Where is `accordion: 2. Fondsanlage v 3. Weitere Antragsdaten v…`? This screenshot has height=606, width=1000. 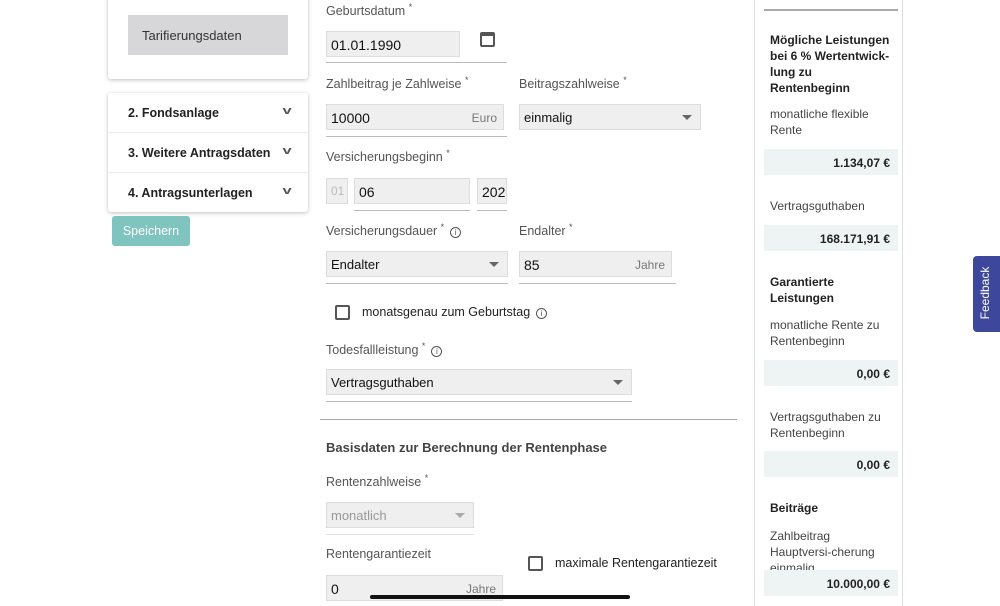
accordion: 2. Fondsanlage v 3. Weitere Antragsdaten v… is located at coordinates (208, 152).